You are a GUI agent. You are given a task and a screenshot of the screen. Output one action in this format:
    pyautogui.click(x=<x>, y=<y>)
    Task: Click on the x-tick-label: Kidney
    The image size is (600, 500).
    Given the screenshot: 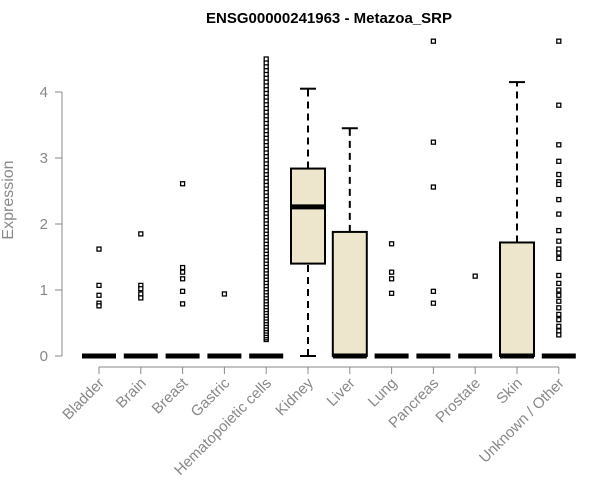 What is the action you would take?
    pyautogui.click(x=294, y=396)
    